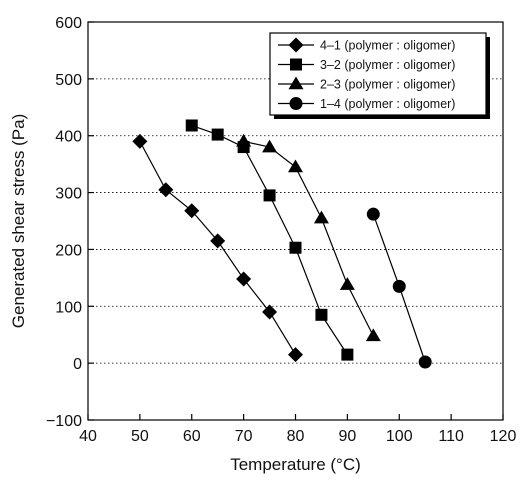  I want to click on y-tick-label: −100, so click(64, 421).